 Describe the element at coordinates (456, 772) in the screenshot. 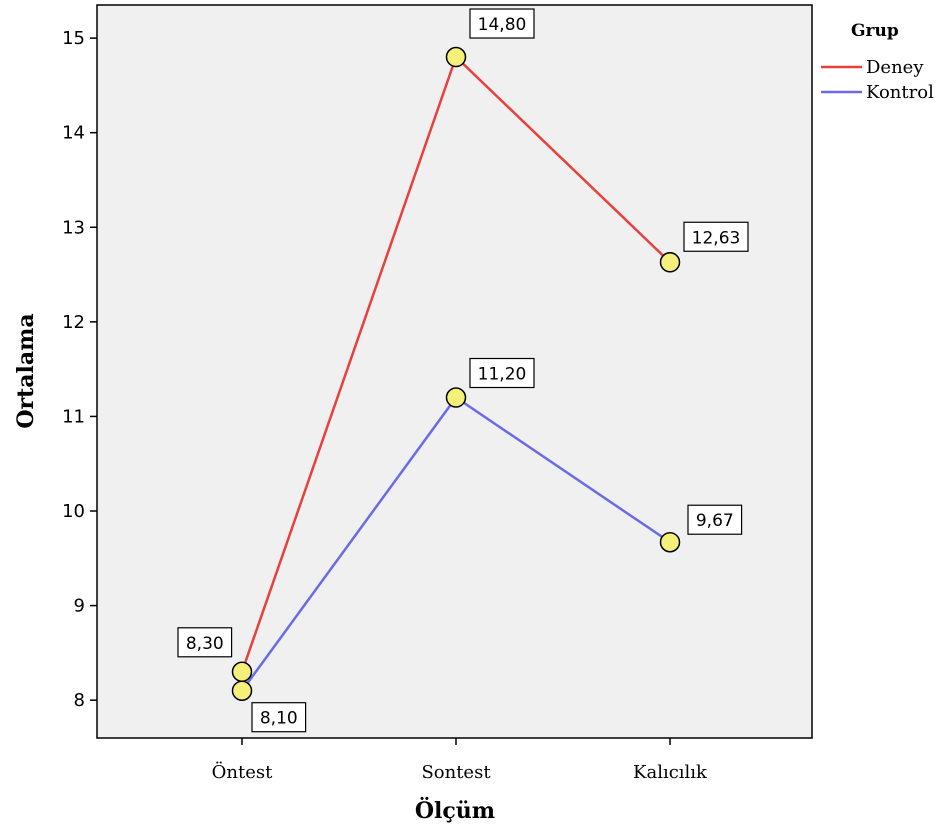

I see `x-tick-label: Sontest` at that location.